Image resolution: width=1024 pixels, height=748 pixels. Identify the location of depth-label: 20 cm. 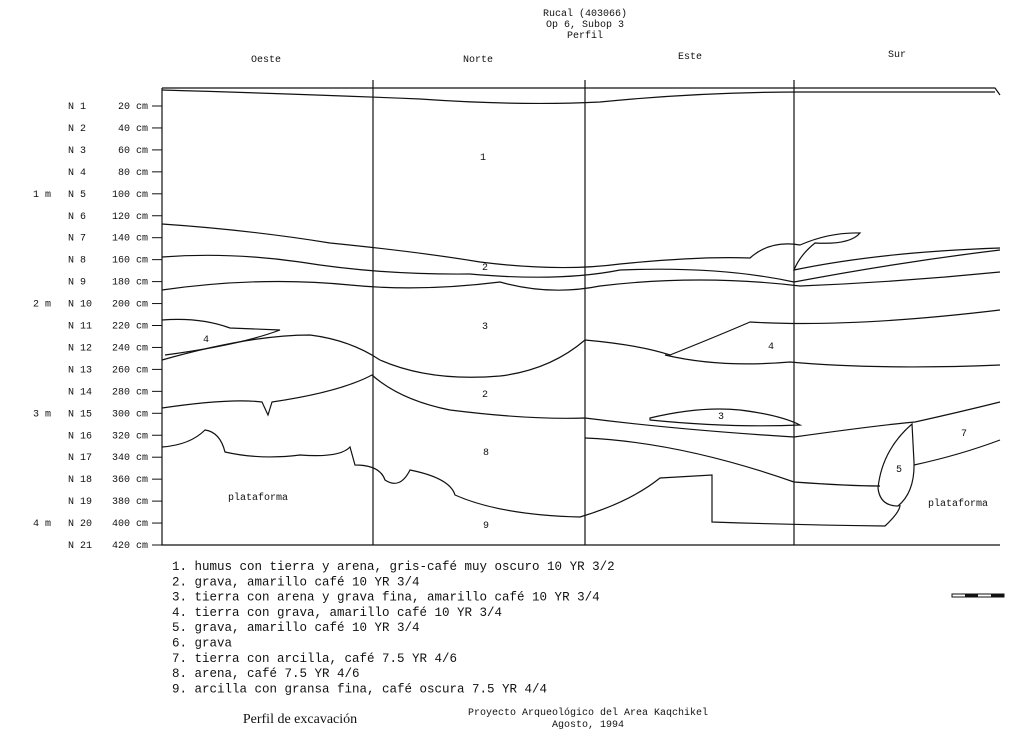
(133, 107).